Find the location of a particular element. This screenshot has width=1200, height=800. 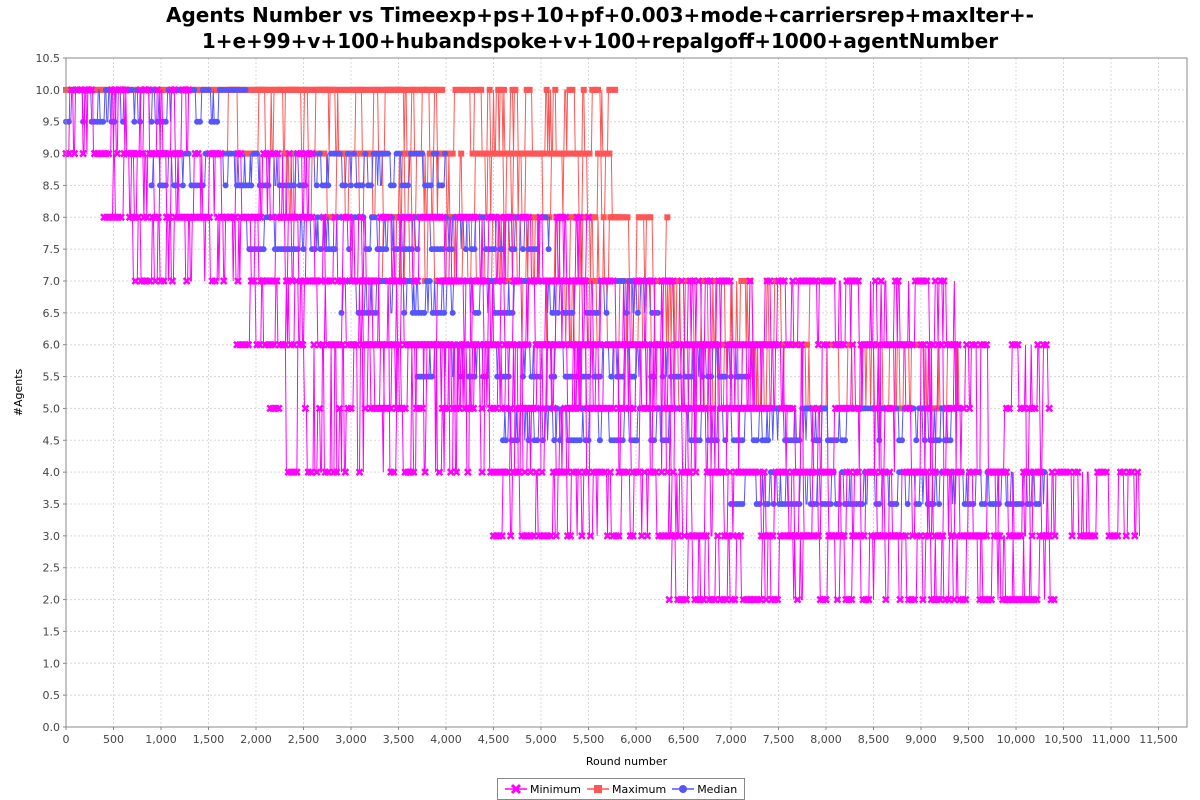

x-tick-label: 6,500 is located at coordinates (684, 739).